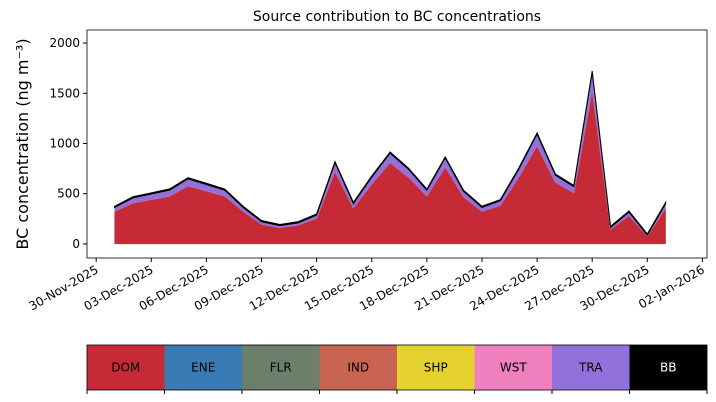 The width and height of the screenshot is (716, 402). What do you see at coordinates (76, 244) in the screenshot?
I see `y-tick-label: 0` at bounding box center [76, 244].